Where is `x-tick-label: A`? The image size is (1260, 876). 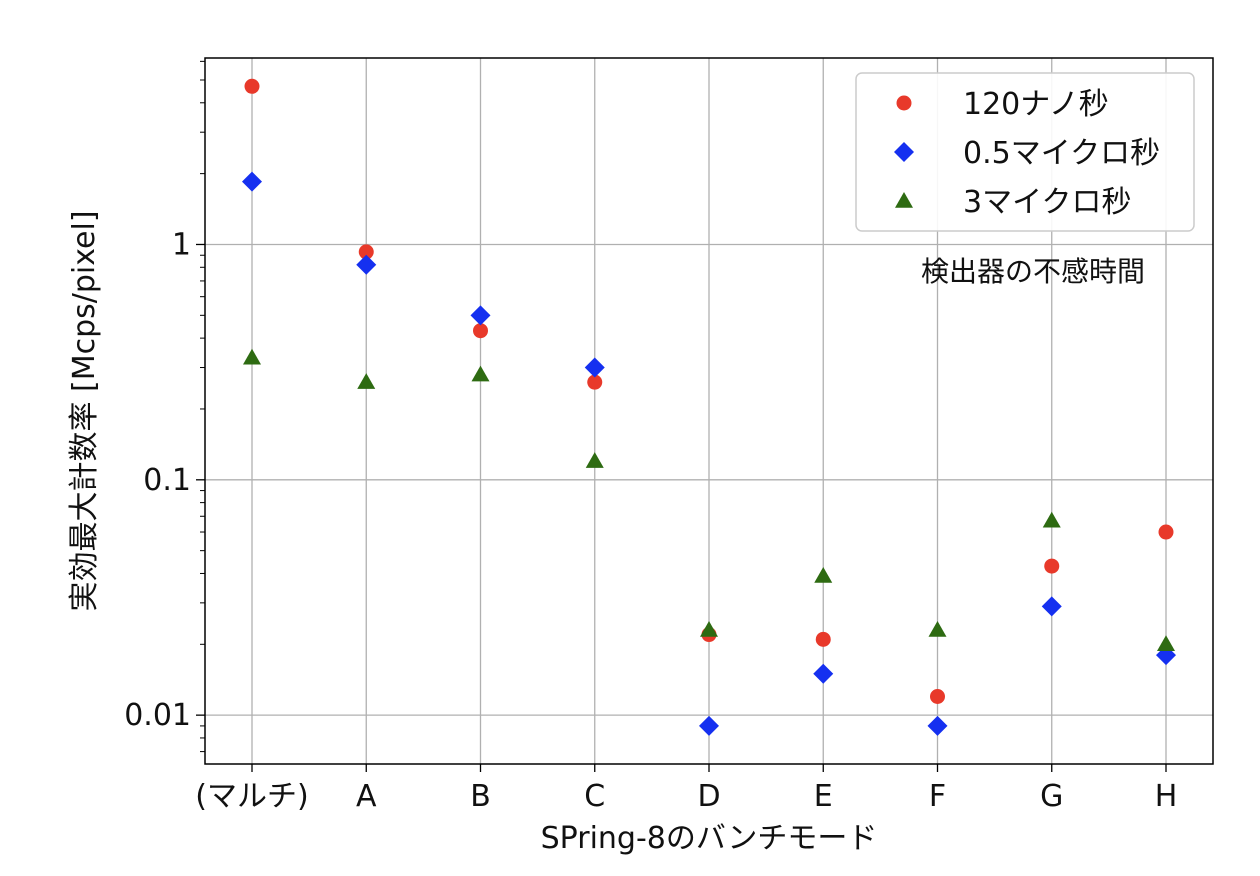
x-tick-label: A is located at coordinates (366, 796).